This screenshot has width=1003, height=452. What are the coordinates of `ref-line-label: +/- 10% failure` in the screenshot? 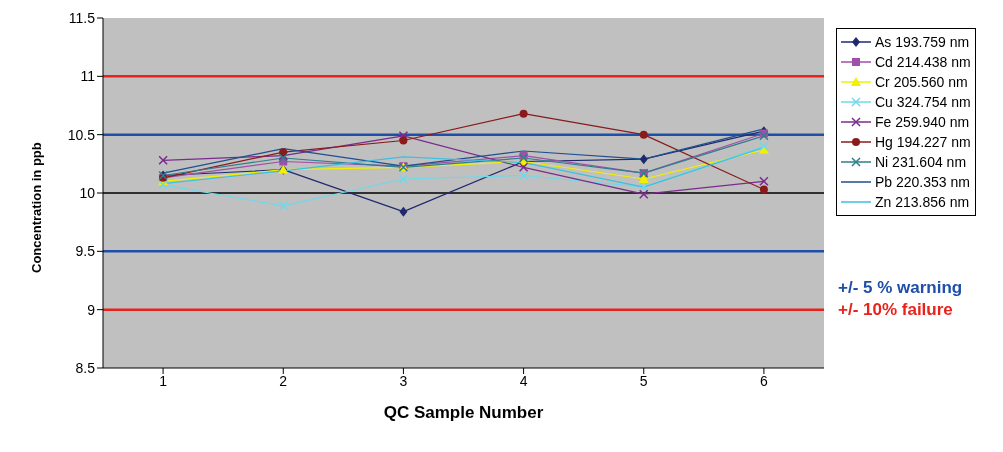 It's located at (896, 310).